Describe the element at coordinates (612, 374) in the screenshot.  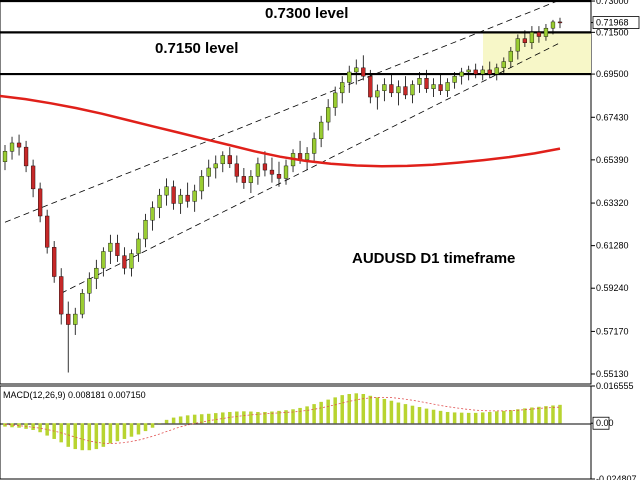
I see `price-tick-label: 0.55130` at that location.